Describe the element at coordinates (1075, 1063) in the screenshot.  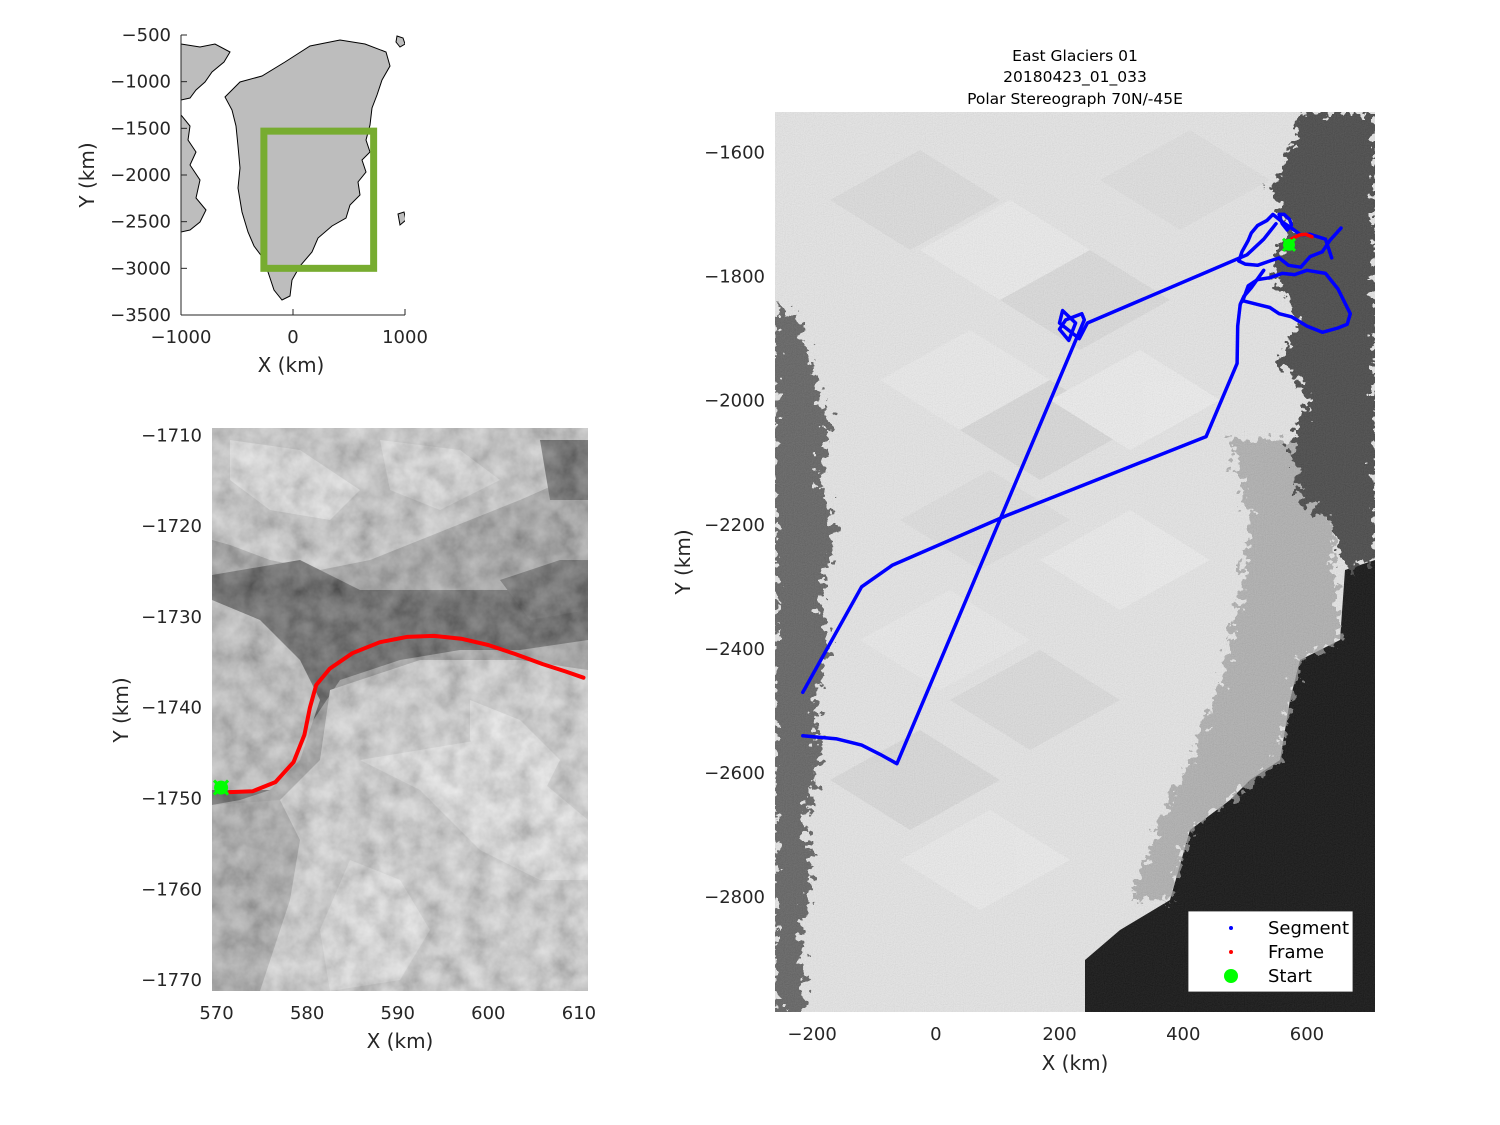
I see `track-map-xlabel: X (km)` at that location.